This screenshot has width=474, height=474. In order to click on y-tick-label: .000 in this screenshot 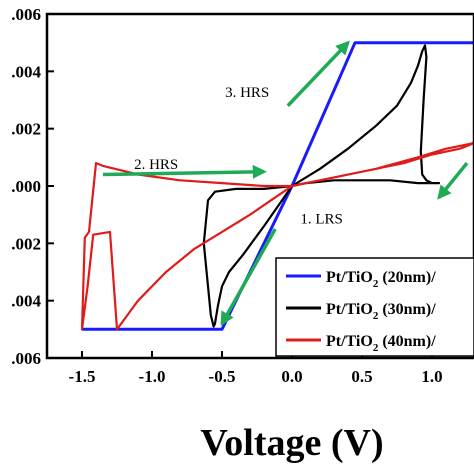, I will do `click(26, 186)`.